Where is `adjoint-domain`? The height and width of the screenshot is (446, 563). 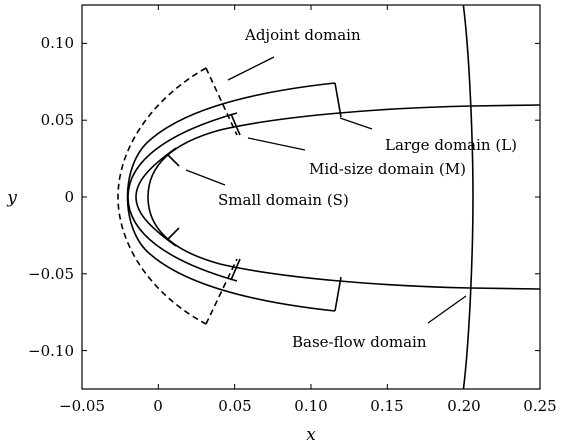 adjoint-domain is located at coordinates (162, 196).